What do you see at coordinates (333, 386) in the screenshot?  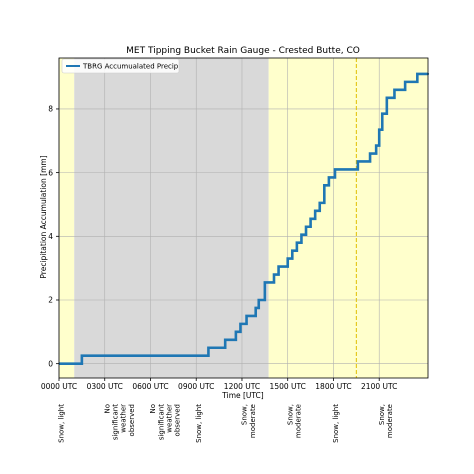 I see `x-tick-label: 1800 UTC` at bounding box center [333, 386].